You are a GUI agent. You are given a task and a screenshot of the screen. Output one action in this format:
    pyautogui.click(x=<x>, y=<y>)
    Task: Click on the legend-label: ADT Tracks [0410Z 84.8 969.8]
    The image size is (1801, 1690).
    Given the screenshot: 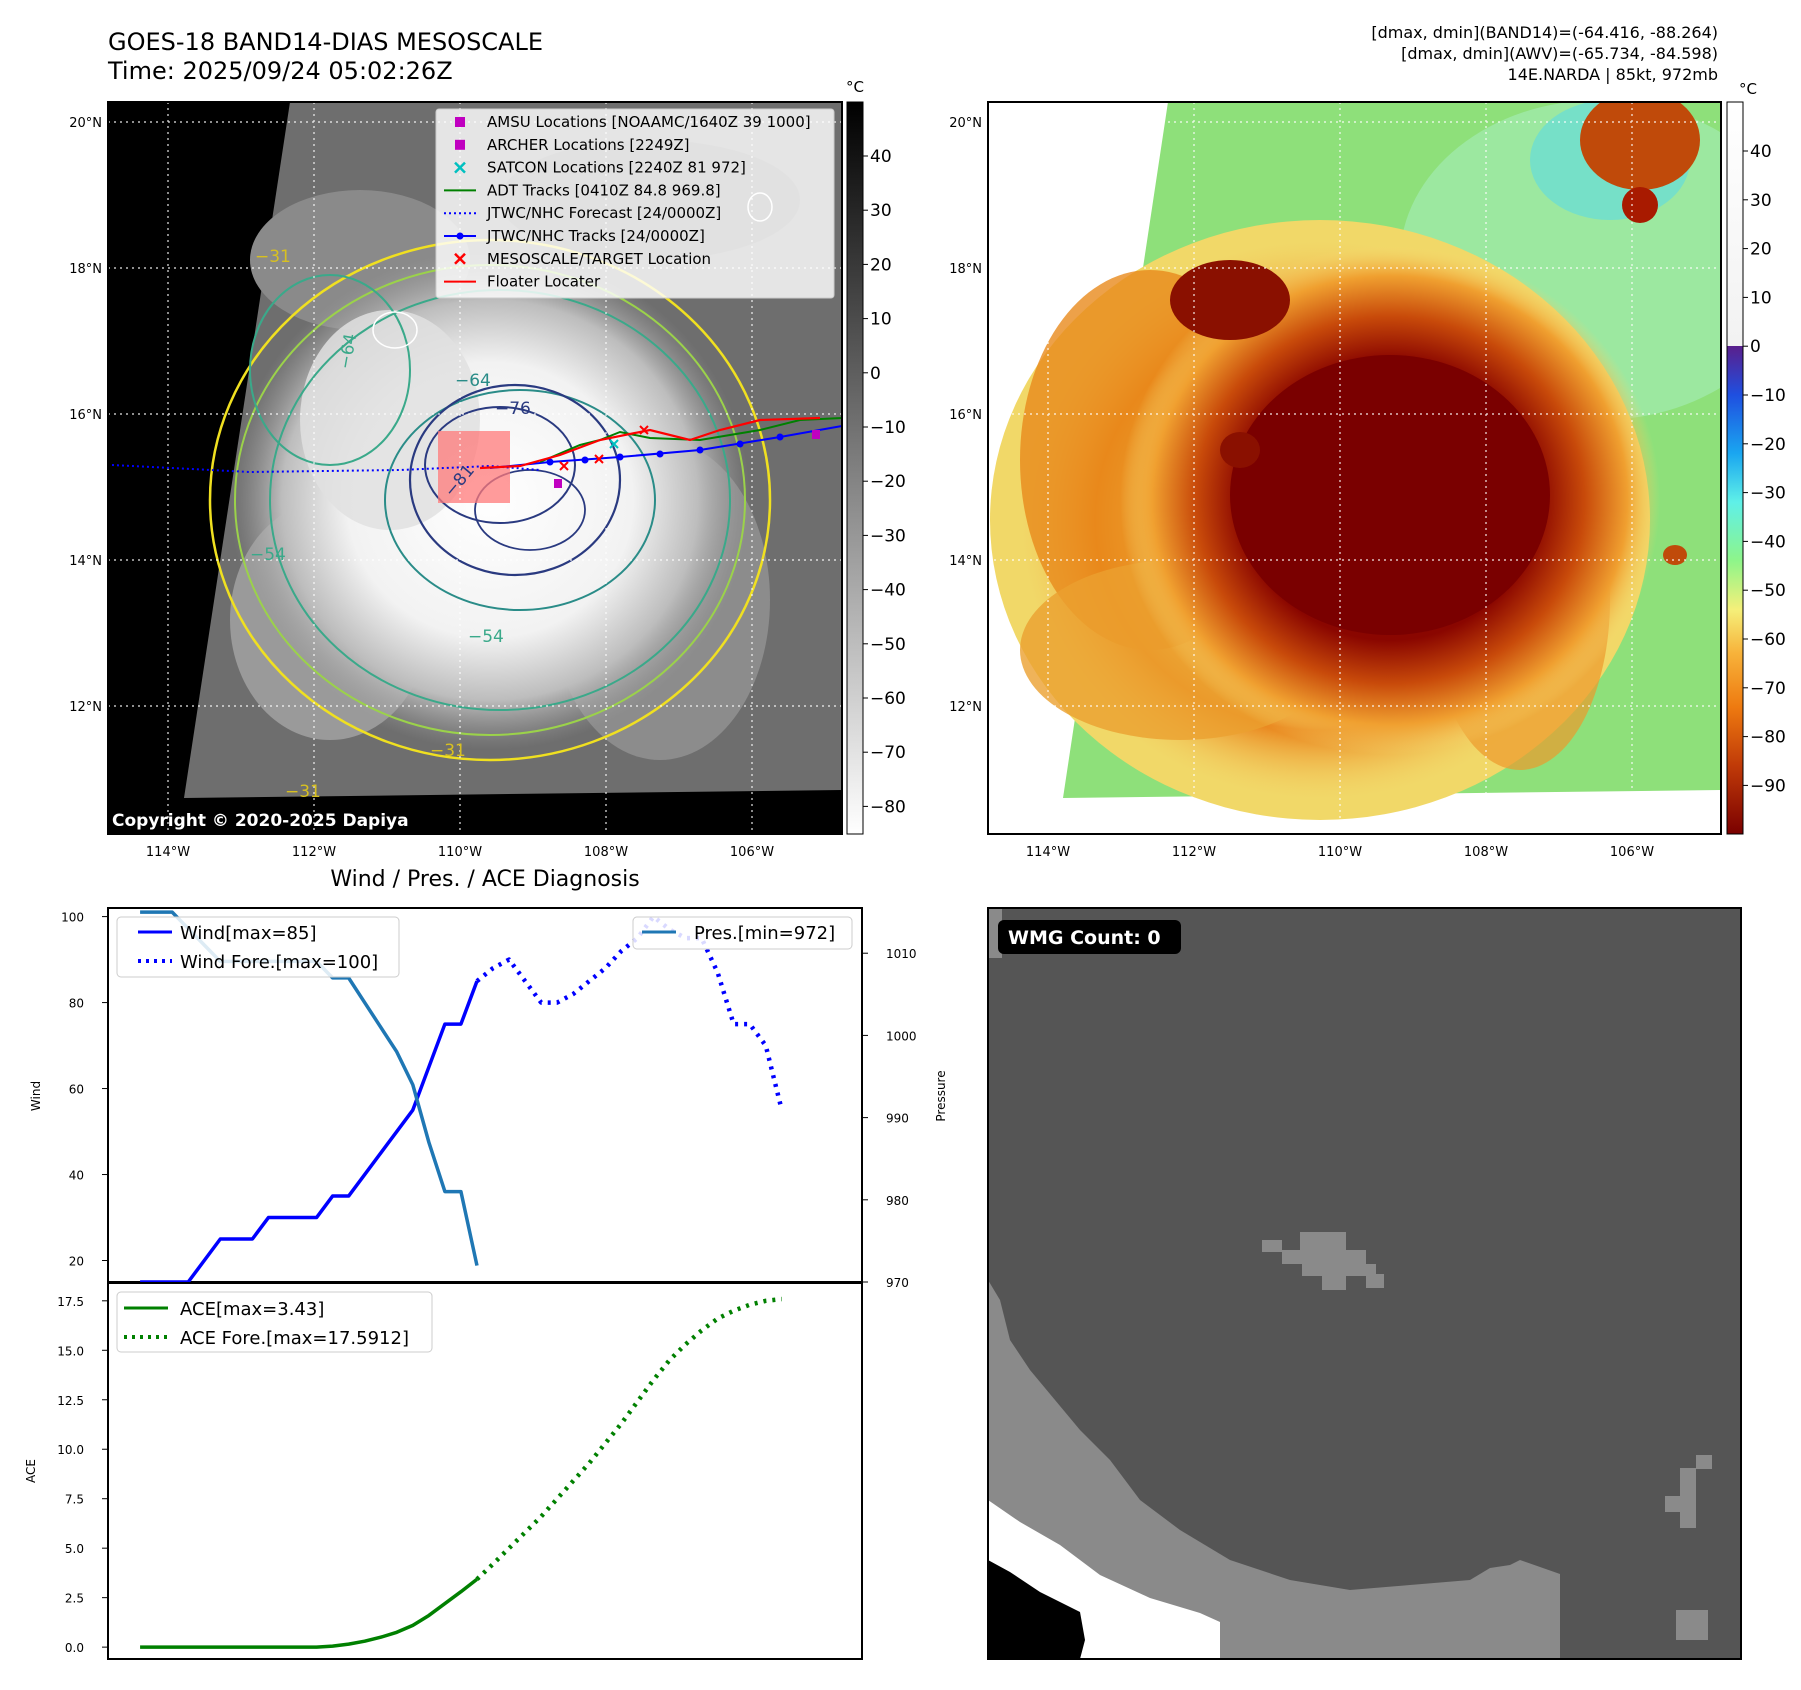 What is the action you would take?
    pyautogui.click(x=604, y=190)
    